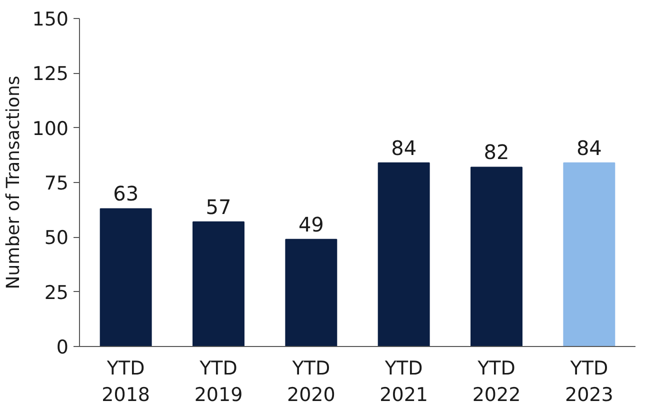 The width and height of the screenshot is (649, 412). Describe the element at coordinates (219, 206) in the screenshot. I see `data-label: 57` at that location.